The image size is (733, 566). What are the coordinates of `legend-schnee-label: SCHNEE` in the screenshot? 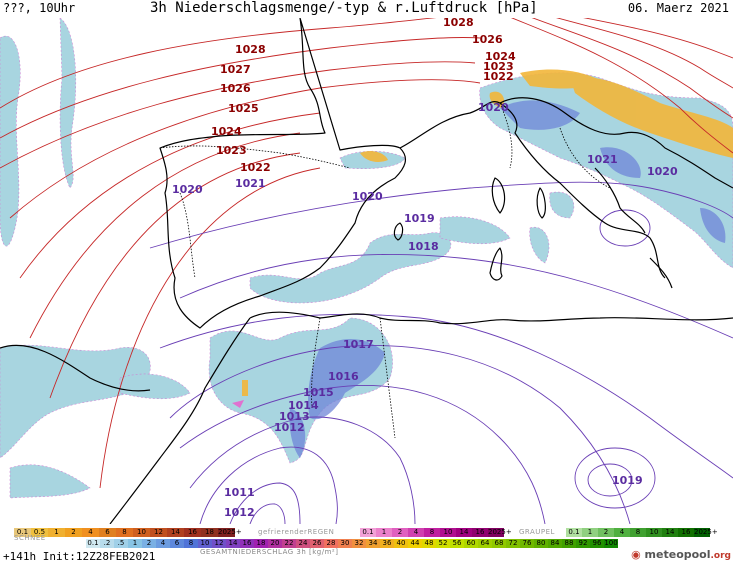 It's located at (30, 538).